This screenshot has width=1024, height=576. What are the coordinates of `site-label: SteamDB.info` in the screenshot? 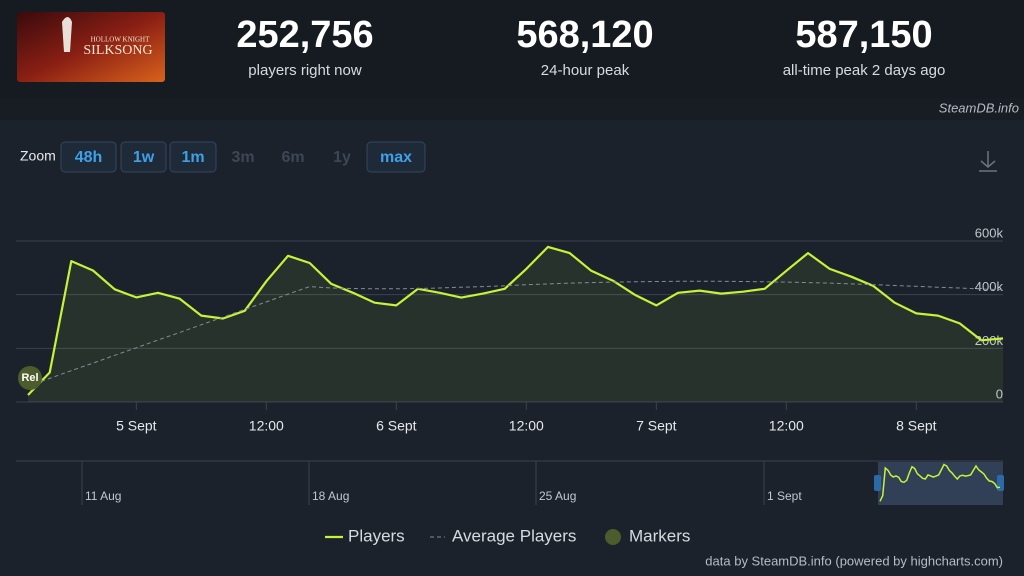 It's located at (979, 107).